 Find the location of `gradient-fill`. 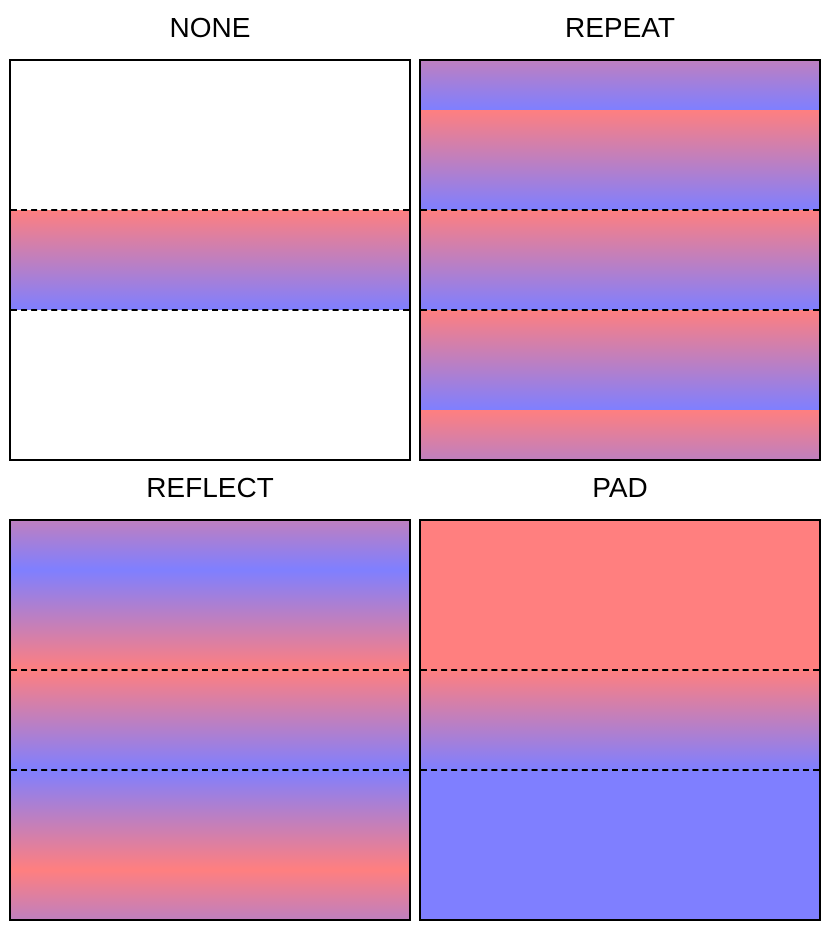

gradient-fill is located at coordinates (210, 260).